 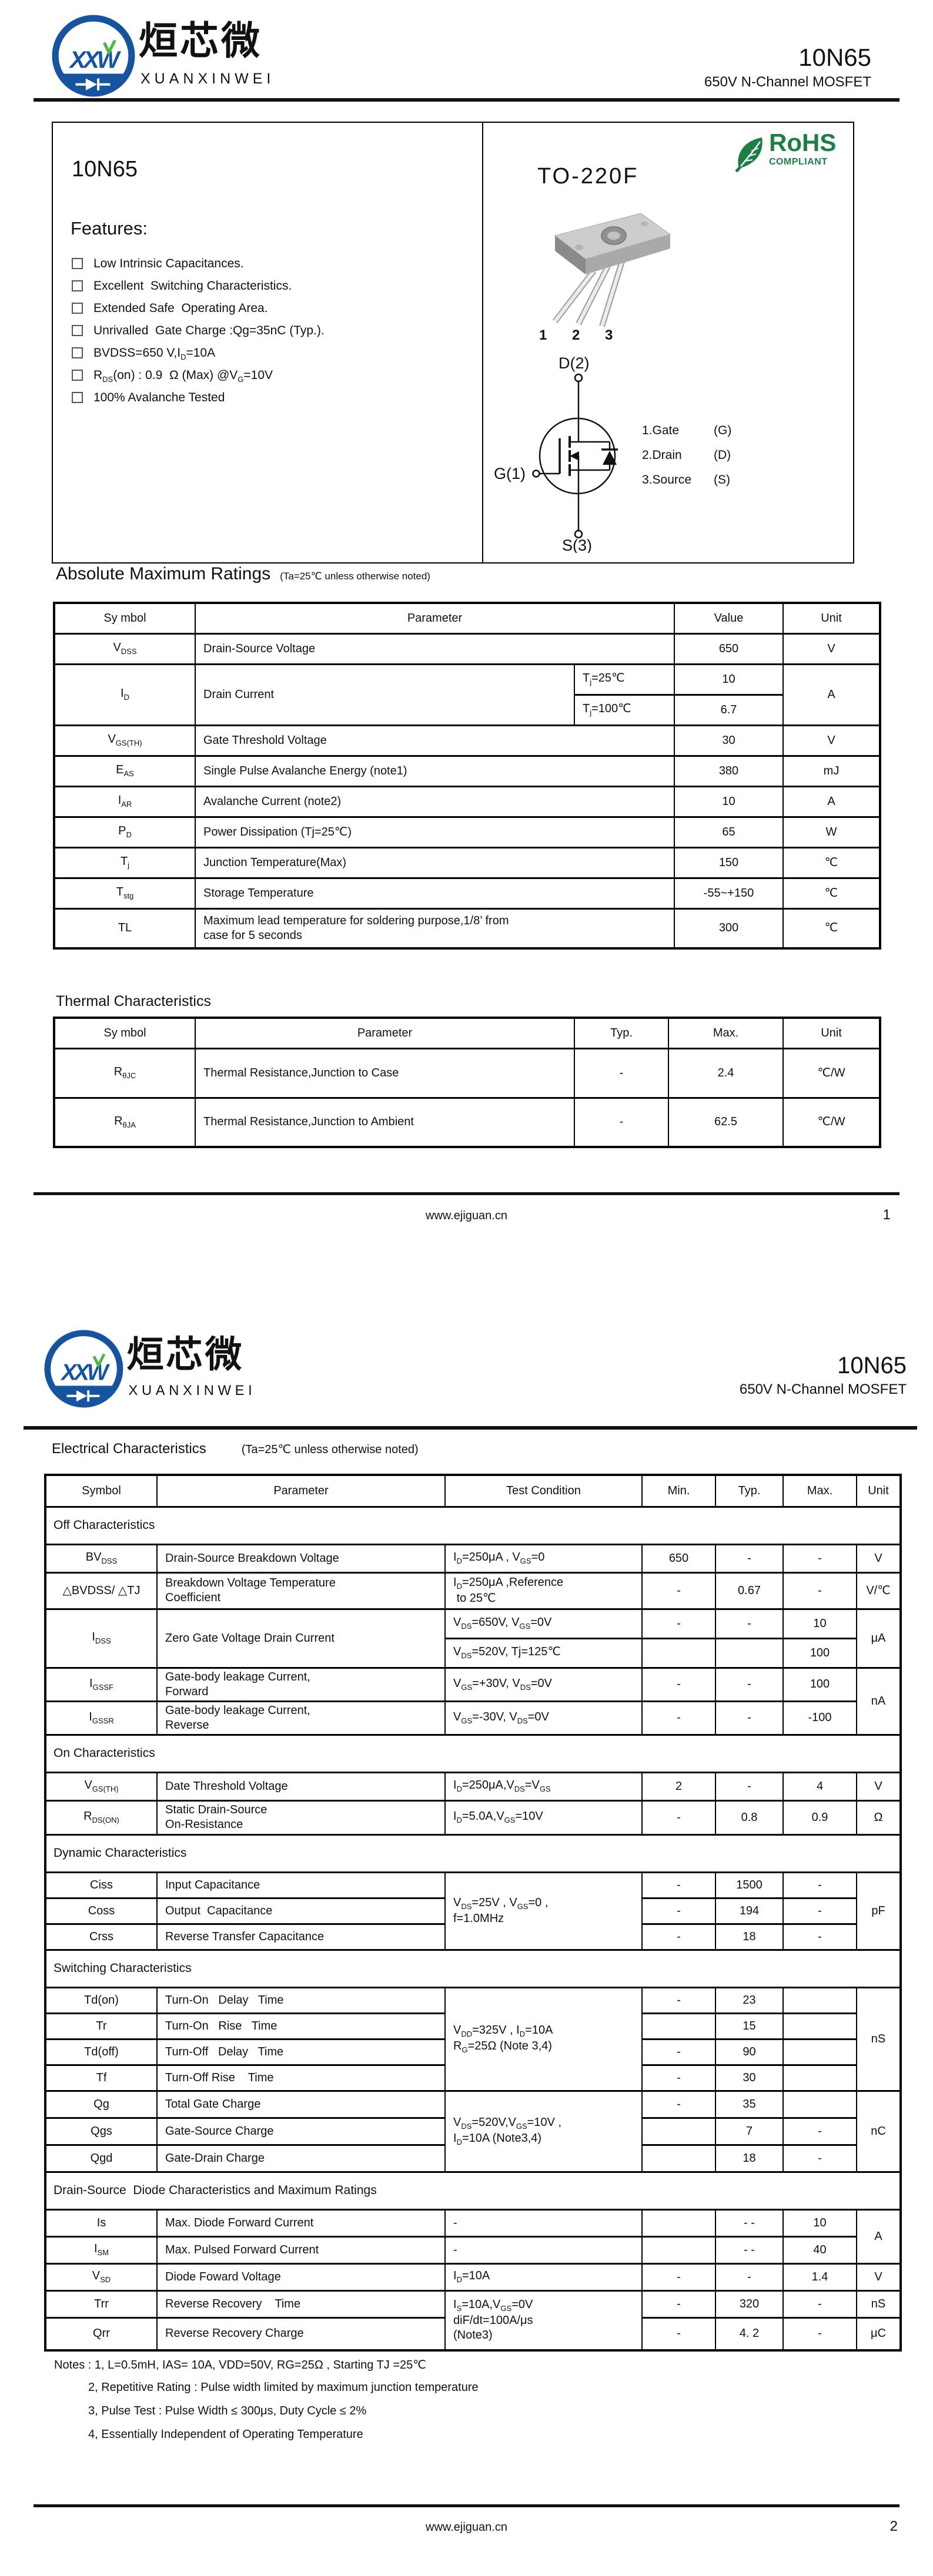 What do you see at coordinates (543, 1911) in the screenshot?
I see `table-cell: VDS=25V , VGS=0 , f=1.0MHz` at bounding box center [543, 1911].